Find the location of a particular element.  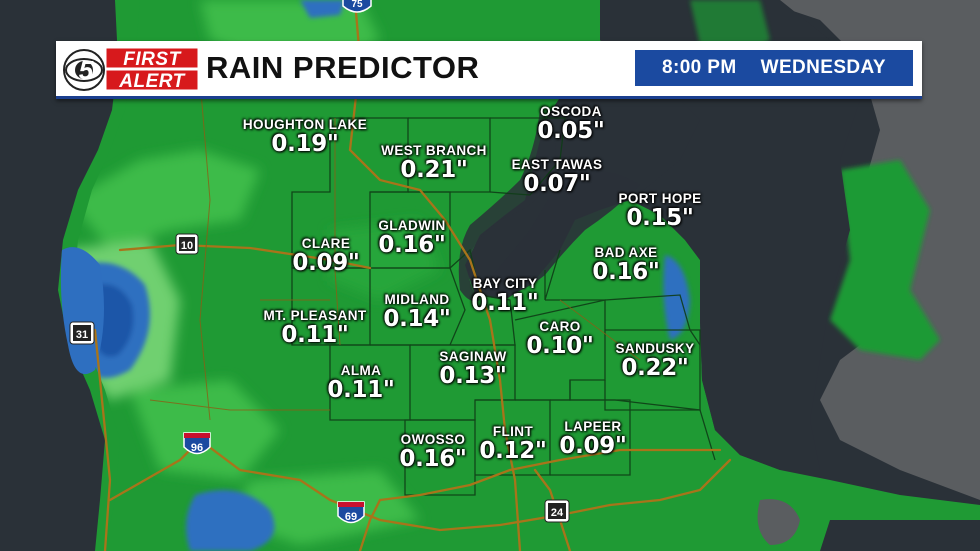

location-name: HOUGHTON LAKE is located at coordinates (305, 124).